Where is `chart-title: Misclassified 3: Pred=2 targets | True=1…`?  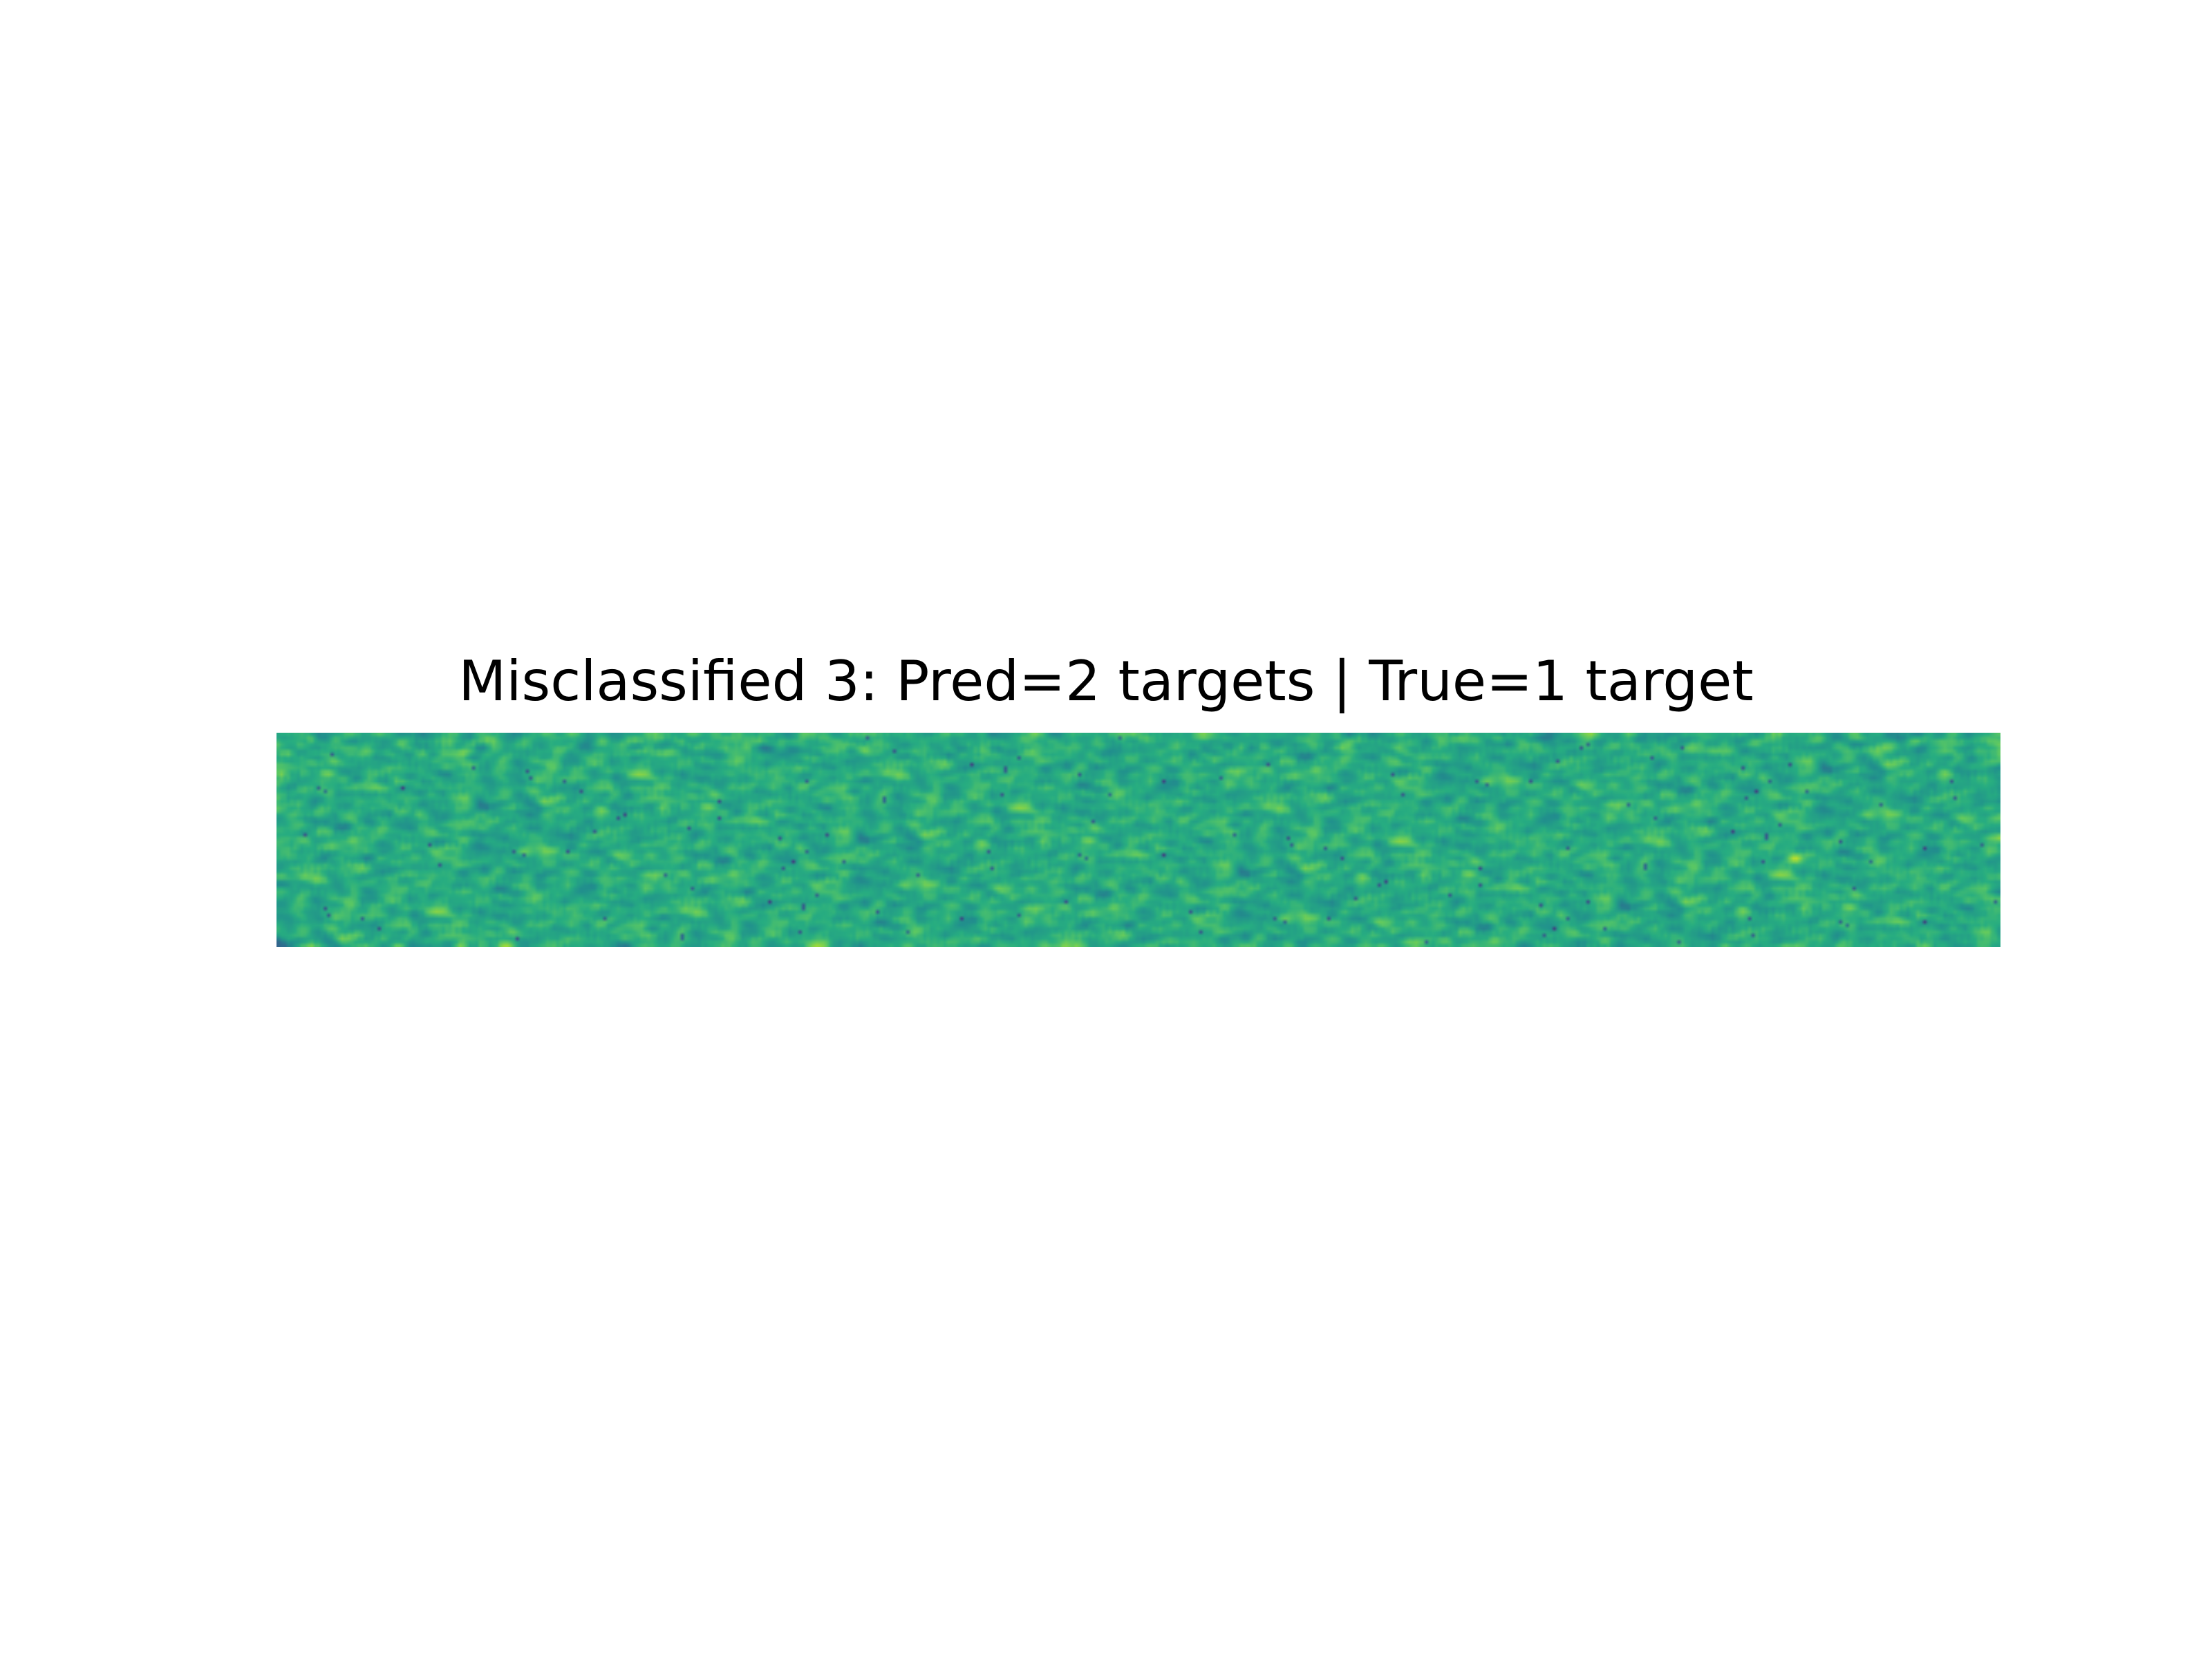
chart-title: Misclassified 3: Pred=2 targets | True=1… is located at coordinates (1106, 681).